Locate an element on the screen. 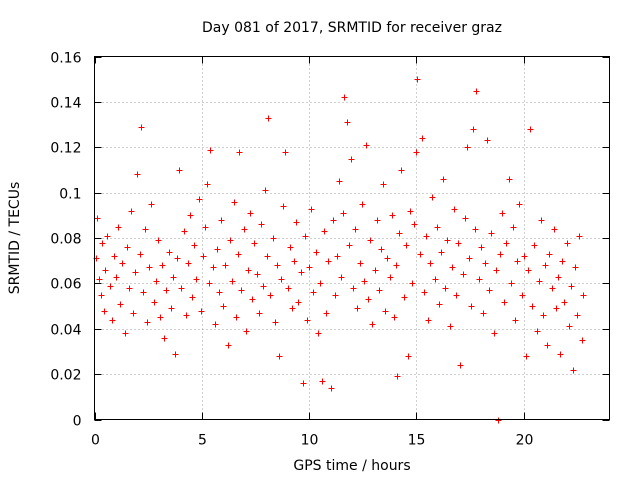 Image resolution: width=640 pixels, height=480 pixels. x-tick-label: 0 is located at coordinates (95, 441).